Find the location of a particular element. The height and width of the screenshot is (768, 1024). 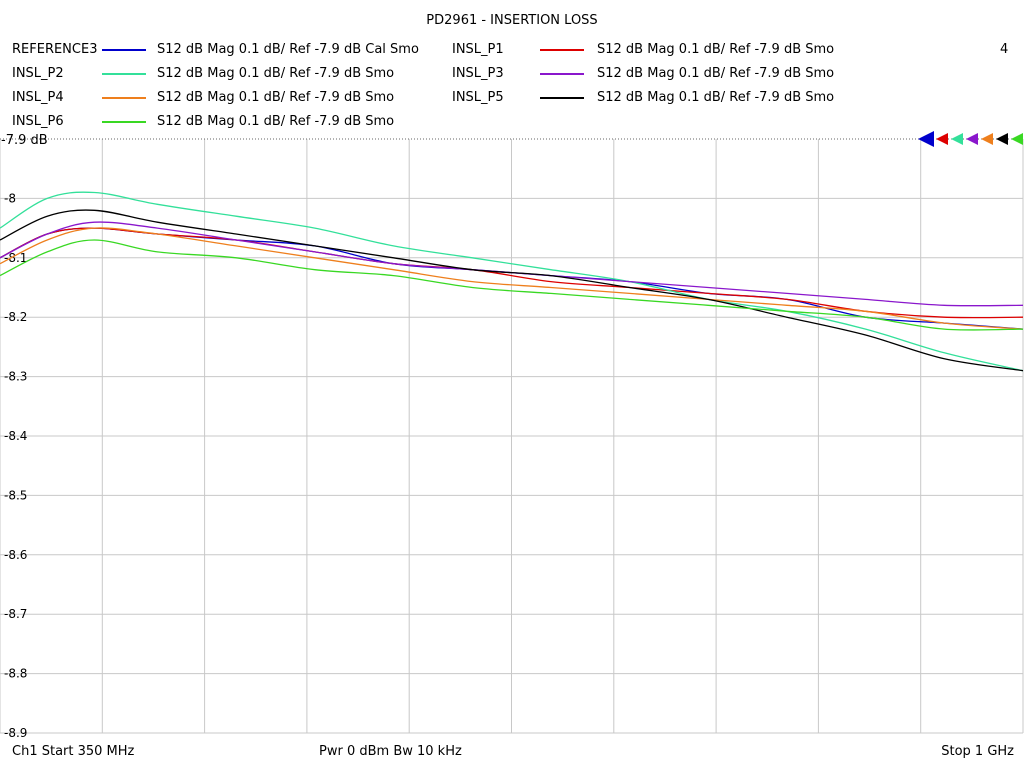

legend-series-description: S12 dB Mag 0.1 dB/ Ref -7.9 dB Cal Smo is located at coordinates (288, 49).